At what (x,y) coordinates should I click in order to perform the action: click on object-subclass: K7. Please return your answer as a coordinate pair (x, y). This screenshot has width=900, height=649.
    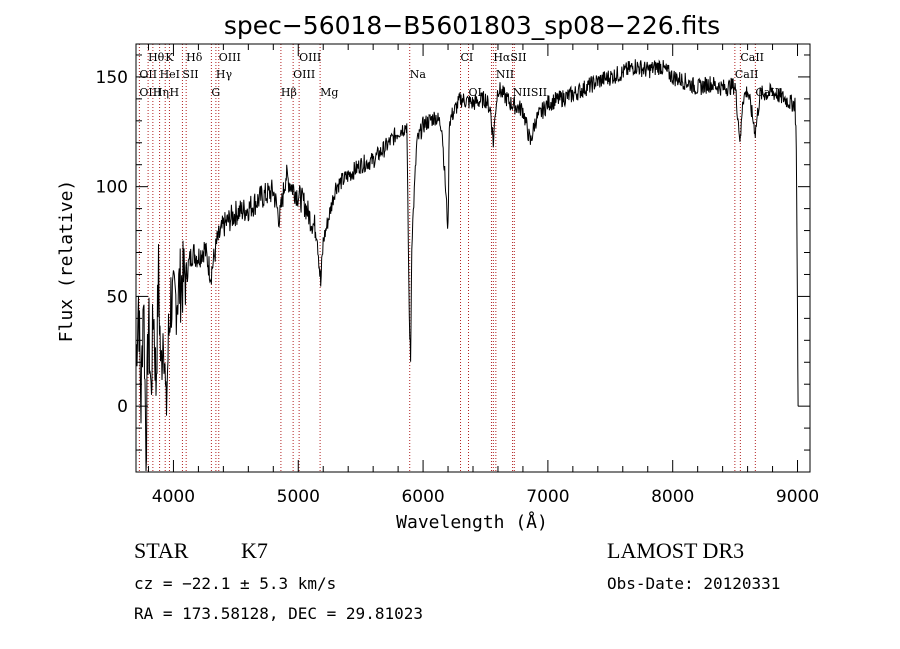
    Looking at the image, I should click on (254, 550).